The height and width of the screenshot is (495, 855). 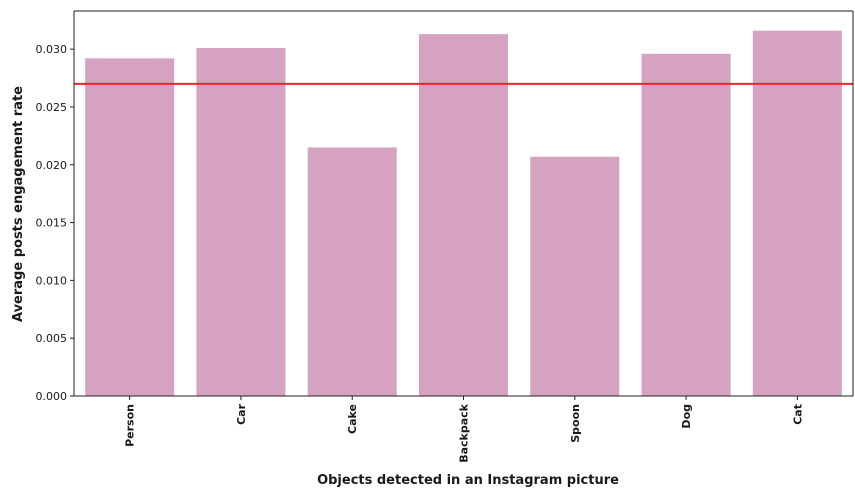 I want to click on x-ticks-group: Person Car Cake Backpack Spoon Dog Cat, so click(x=464, y=429).